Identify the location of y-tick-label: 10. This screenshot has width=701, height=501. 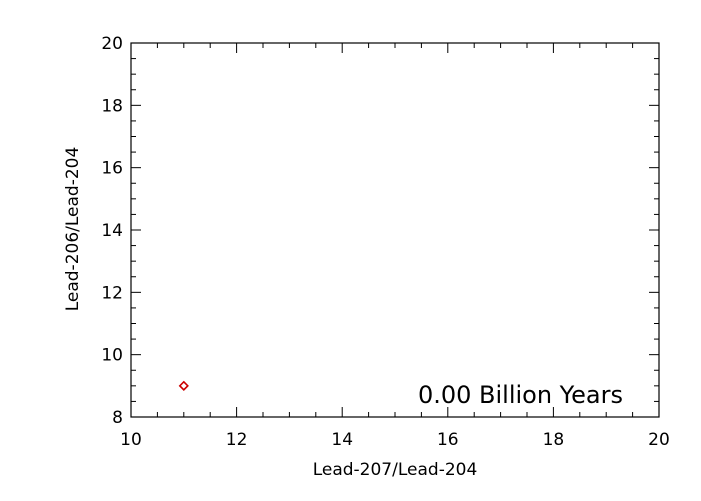
(112, 356).